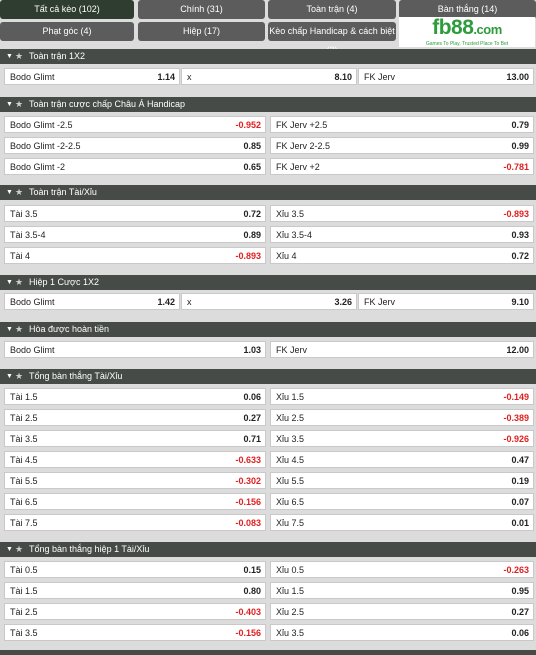 This screenshot has height=655, width=536. What do you see at coordinates (402, 611) in the screenshot?
I see `odds-cell: Xỉu 2.5 0.27` at bounding box center [402, 611].